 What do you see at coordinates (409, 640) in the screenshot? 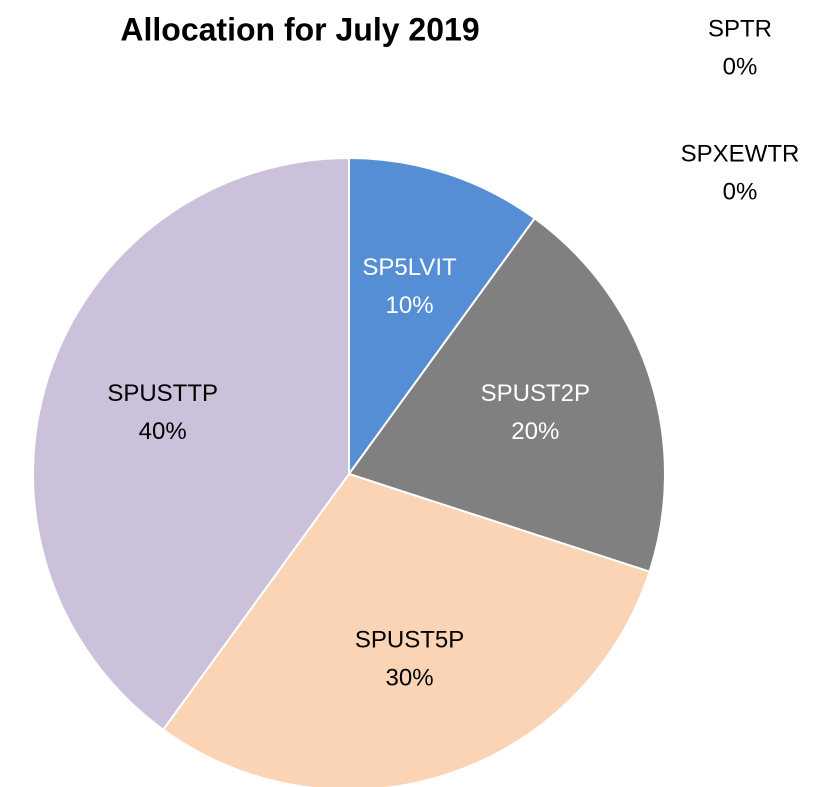
I see `slice-label-name: SPUST5P` at bounding box center [409, 640].